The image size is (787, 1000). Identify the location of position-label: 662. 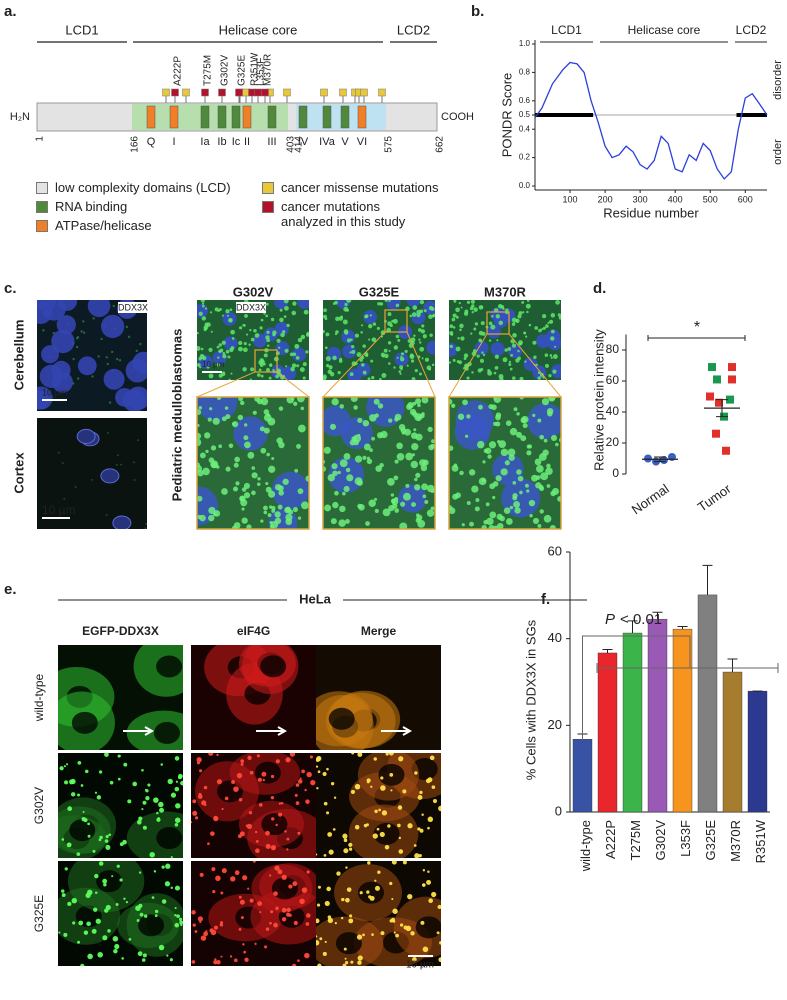
(440, 144).